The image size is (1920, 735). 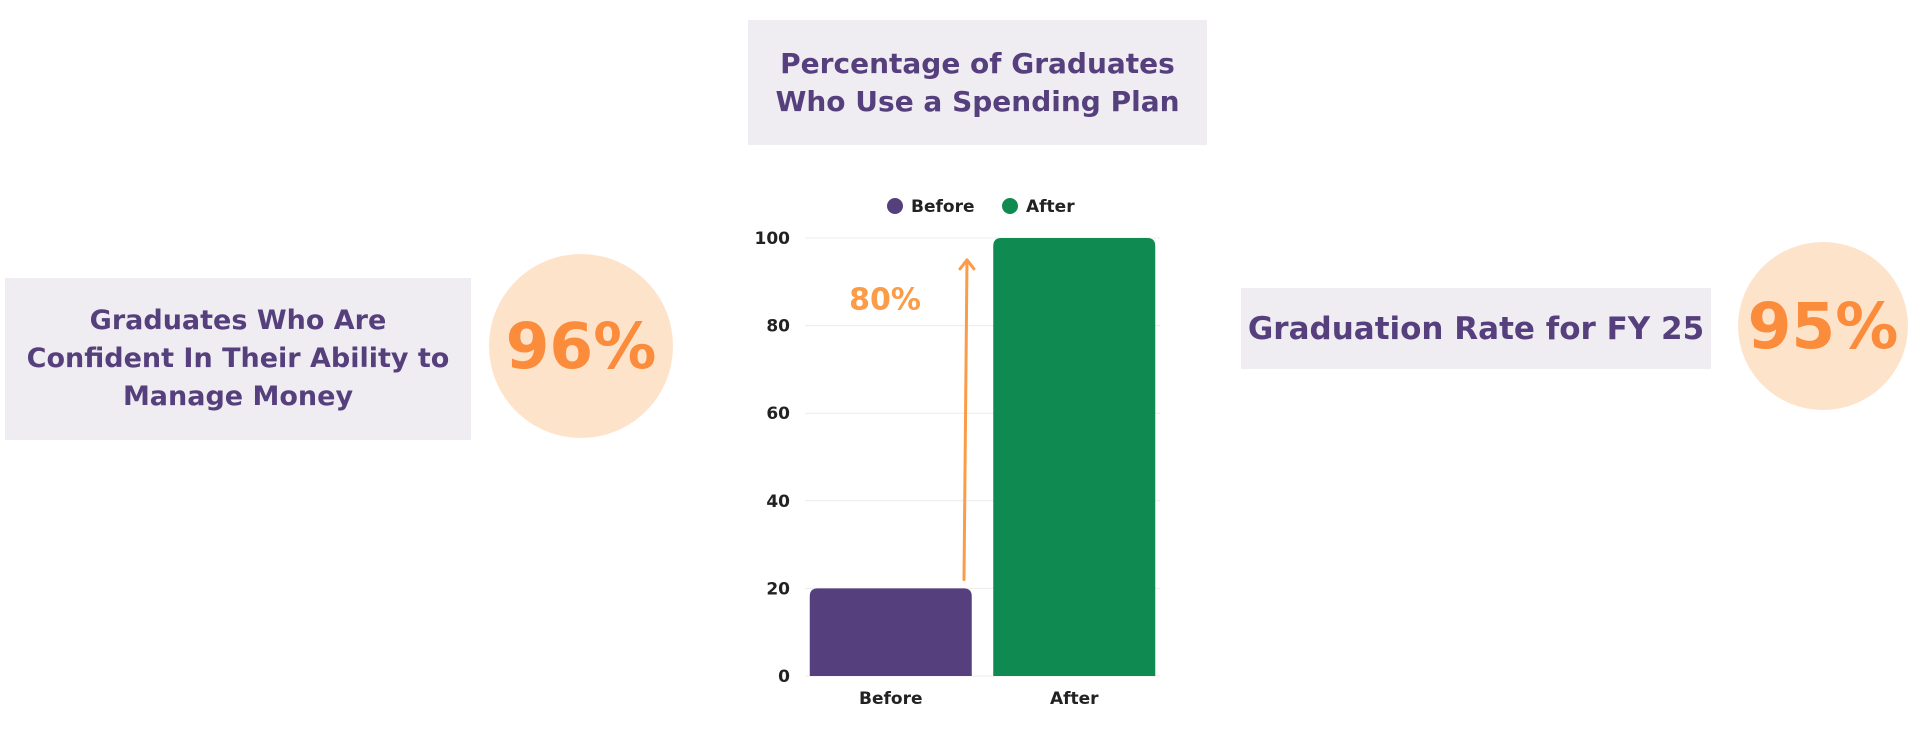 What do you see at coordinates (967, 264) in the screenshot?
I see `annotation-arrowhead` at bounding box center [967, 264].